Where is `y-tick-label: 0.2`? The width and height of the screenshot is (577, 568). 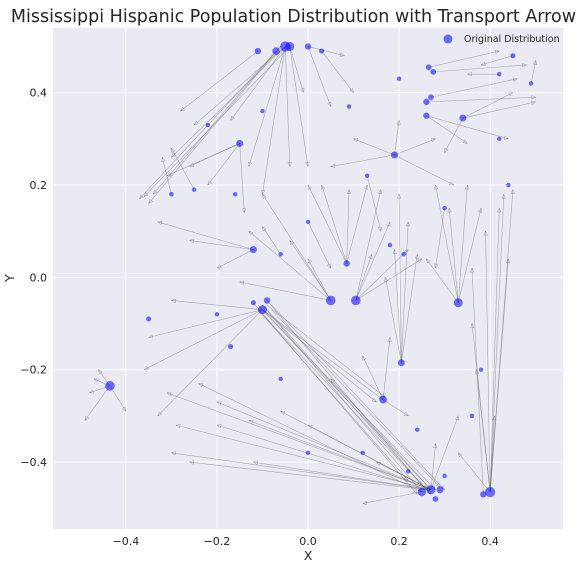
y-tick-label: 0.2 is located at coordinates (39, 185).